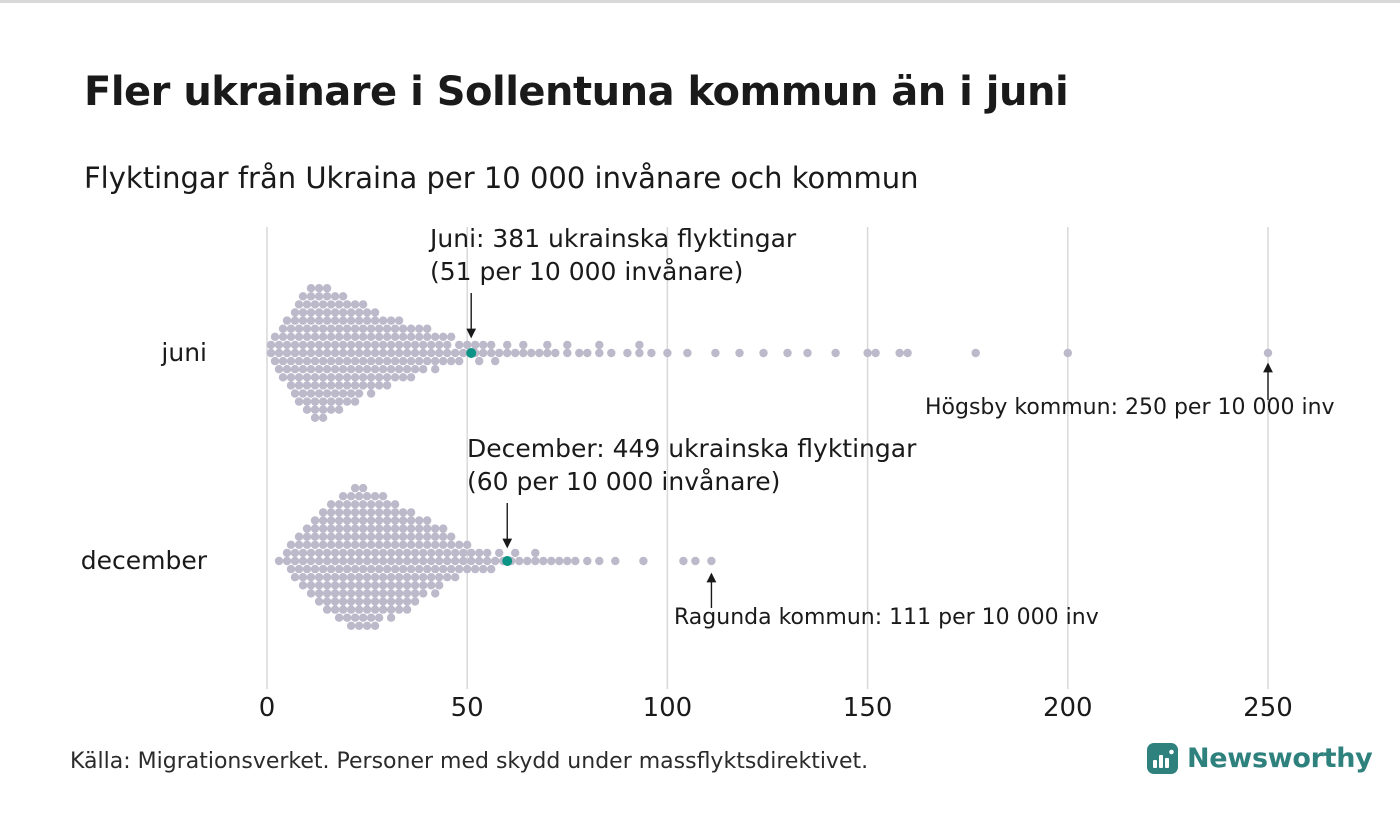  What do you see at coordinates (613, 238) in the screenshot?
I see `annotation-juni-line1: Juni: 381 ukrainska flyktingar` at bounding box center [613, 238].